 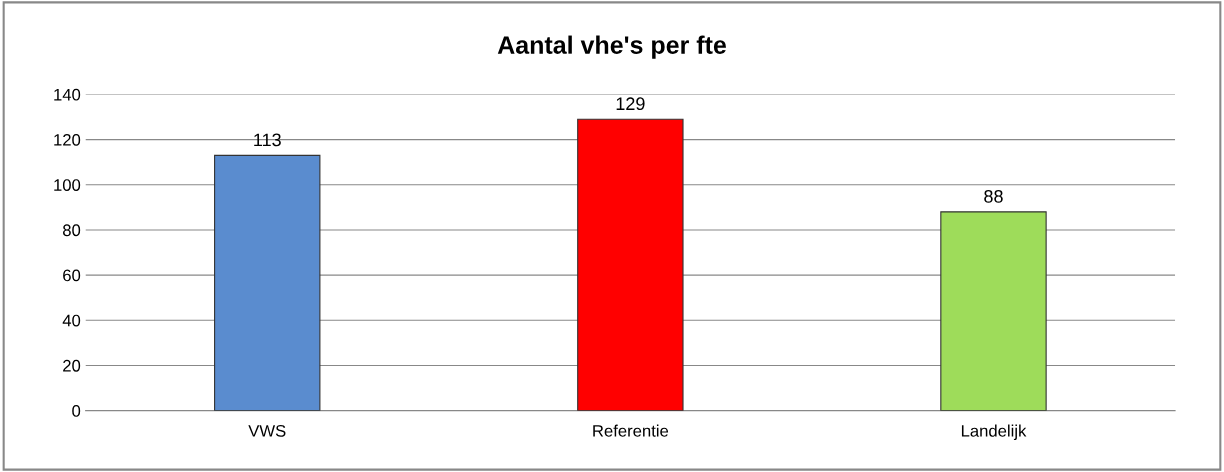 I want to click on y-tick-label: 20, so click(x=72, y=365).